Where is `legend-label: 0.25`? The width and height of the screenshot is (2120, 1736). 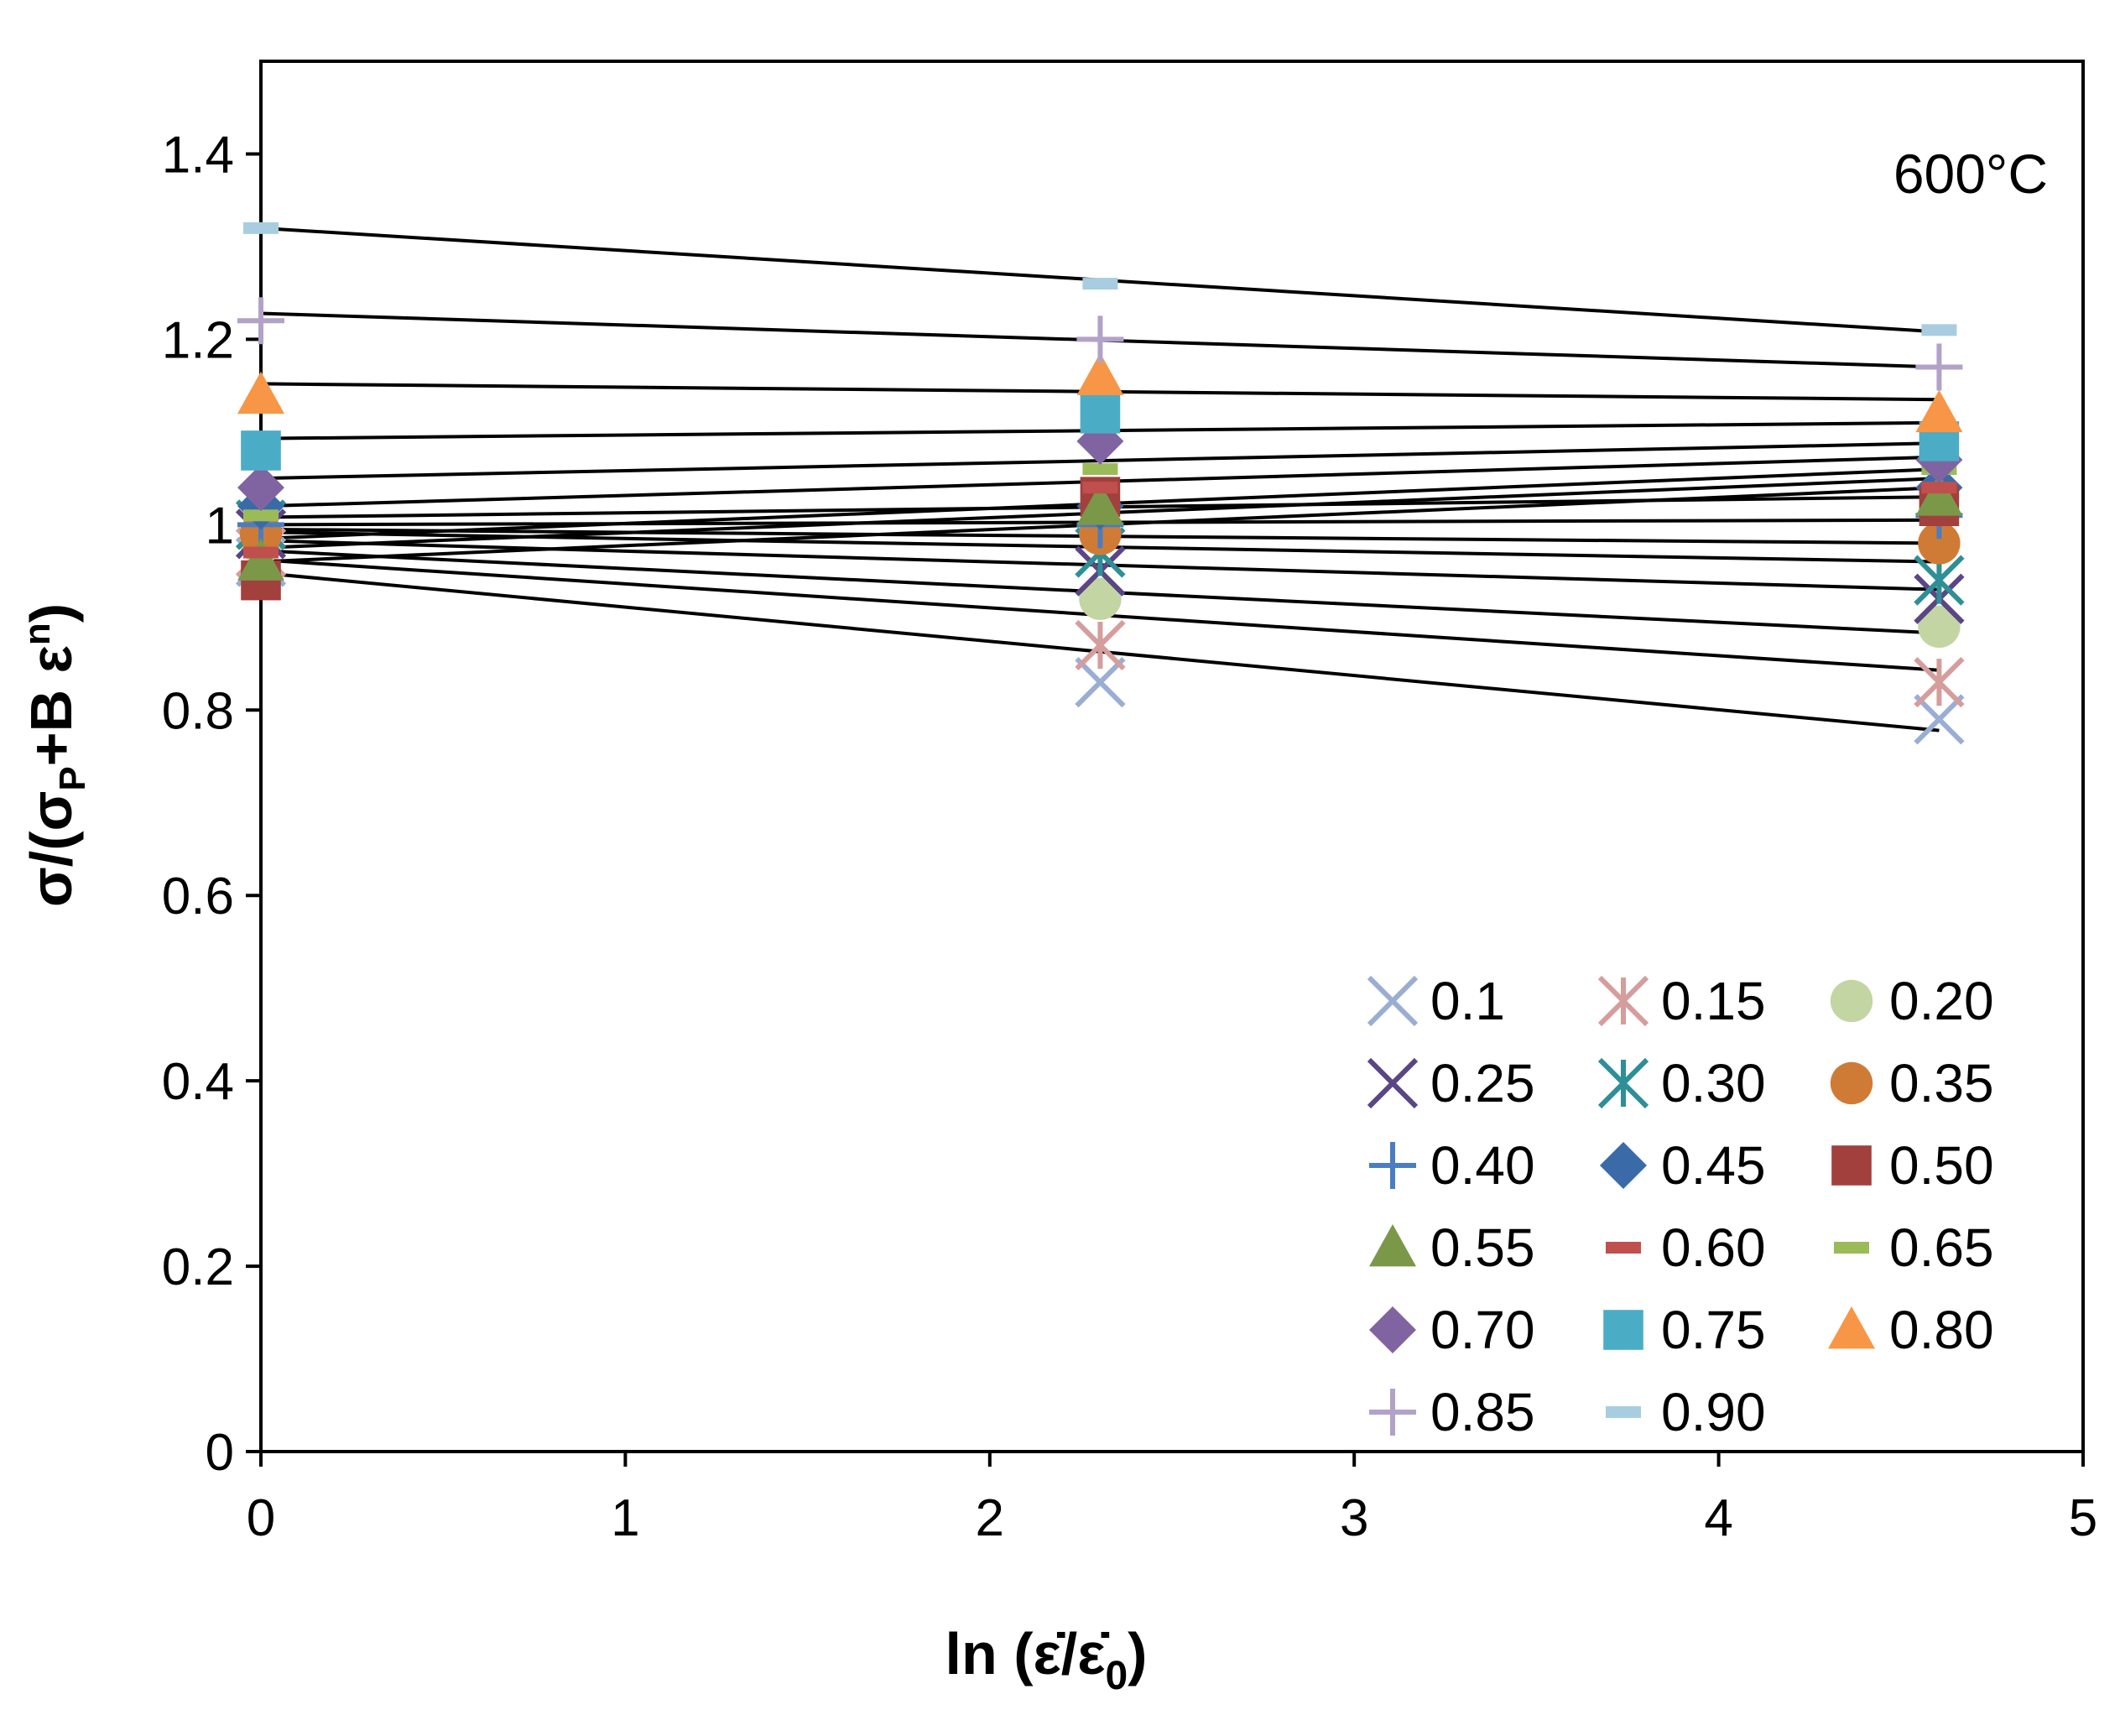 legend-label: 0.25 is located at coordinates (1482, 1083).